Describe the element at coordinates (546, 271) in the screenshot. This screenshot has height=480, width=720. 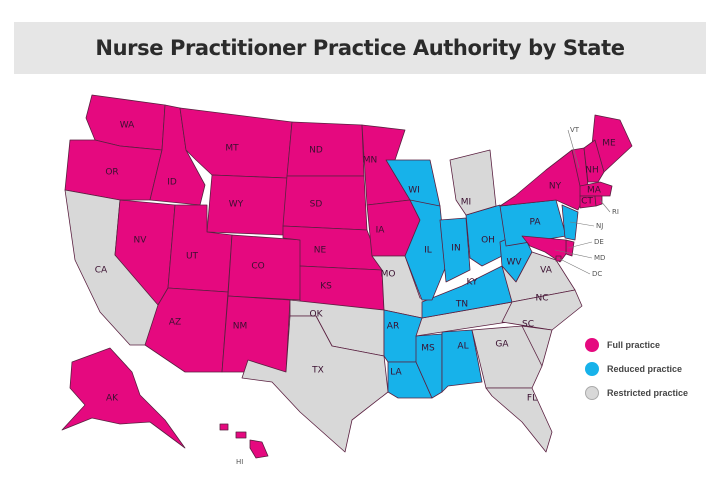
I see `state-label-va: VA` at that location.